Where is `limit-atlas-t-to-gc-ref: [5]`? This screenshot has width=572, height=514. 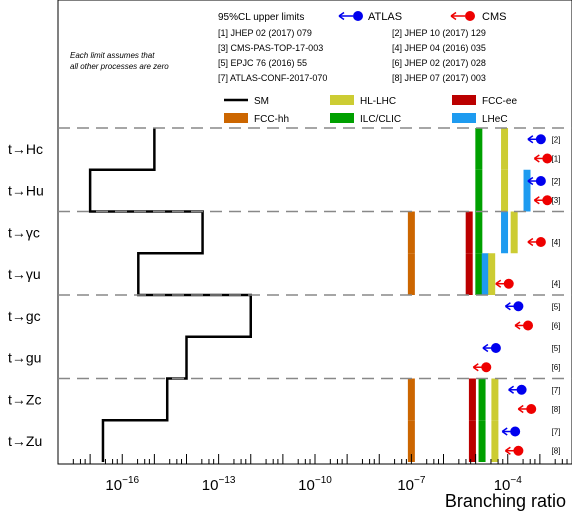
limit-atlas-t-to-gc-ref: [5] is located at coordinates (556, 306).